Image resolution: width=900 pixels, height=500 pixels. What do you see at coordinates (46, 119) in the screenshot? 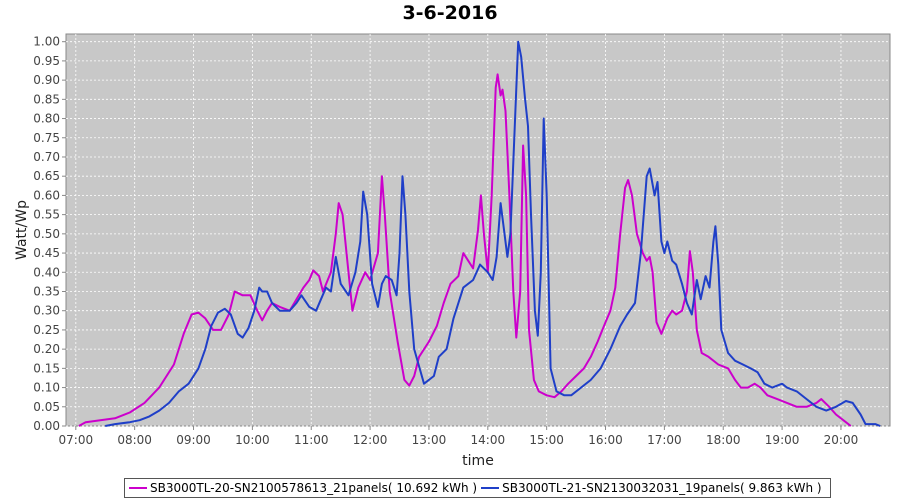
I see `y-tick-label: 0.80` at bounding box center [46, 119].